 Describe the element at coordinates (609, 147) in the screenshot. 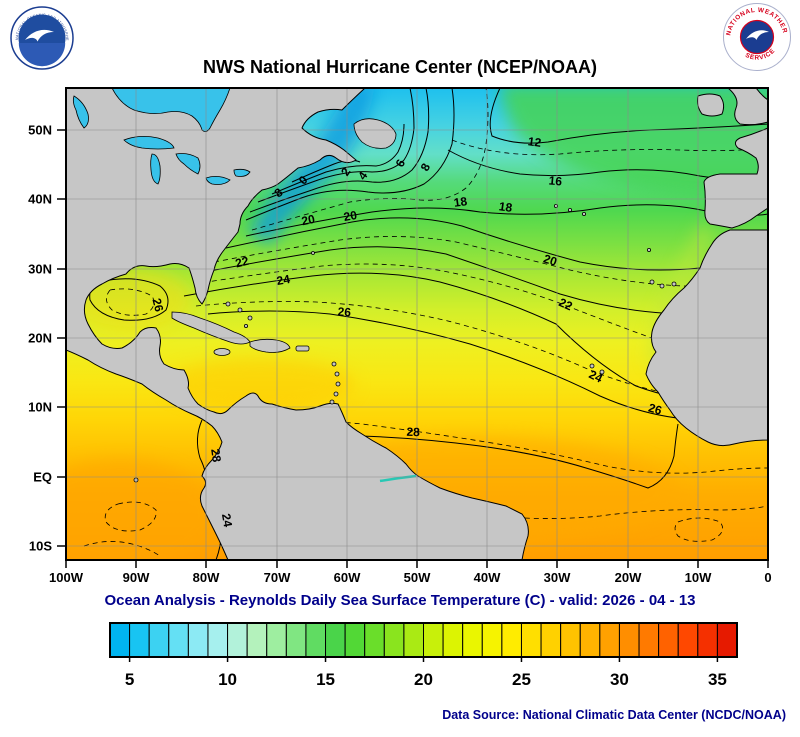

I see `contour-14c-dashed` at that location.